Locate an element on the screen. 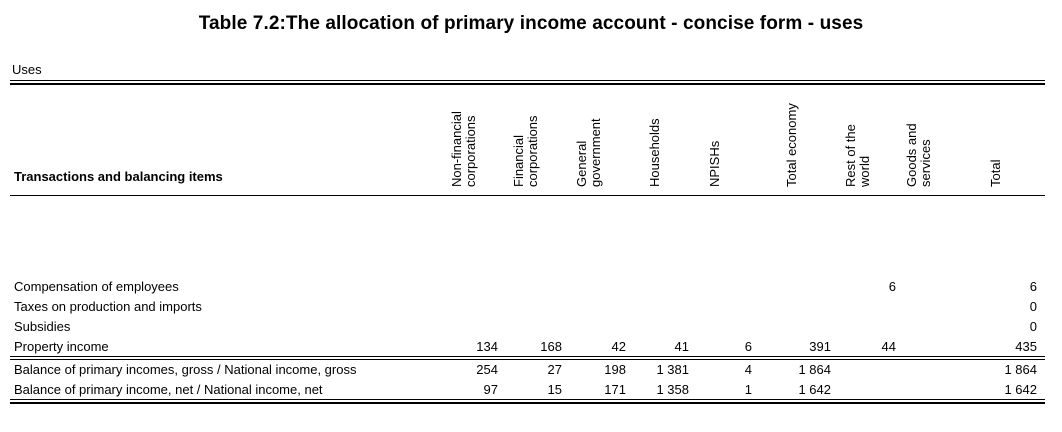 Image resolution: width=1062 pixels, height=432 pixels. table-cell: 41 is located at coordinates (681, 346).